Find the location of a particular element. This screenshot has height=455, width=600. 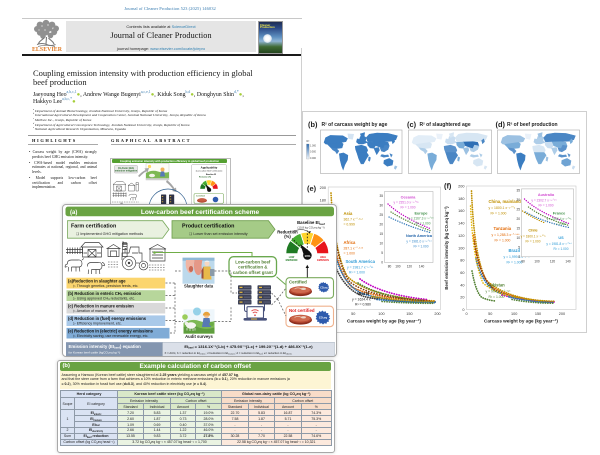

svg-text: y = 1,999.3 x⁻¹·°³⁵ is located at coordinates (517, 257).